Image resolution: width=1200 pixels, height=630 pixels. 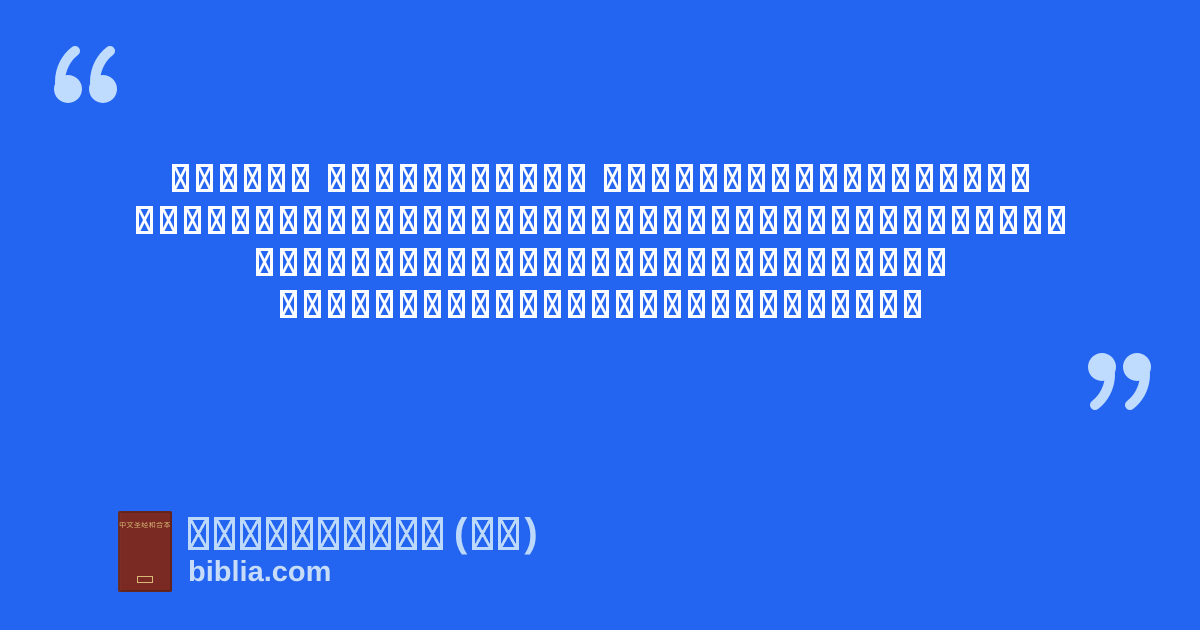 I want to click on close-quote-icon, so click(x=1119, y=381).